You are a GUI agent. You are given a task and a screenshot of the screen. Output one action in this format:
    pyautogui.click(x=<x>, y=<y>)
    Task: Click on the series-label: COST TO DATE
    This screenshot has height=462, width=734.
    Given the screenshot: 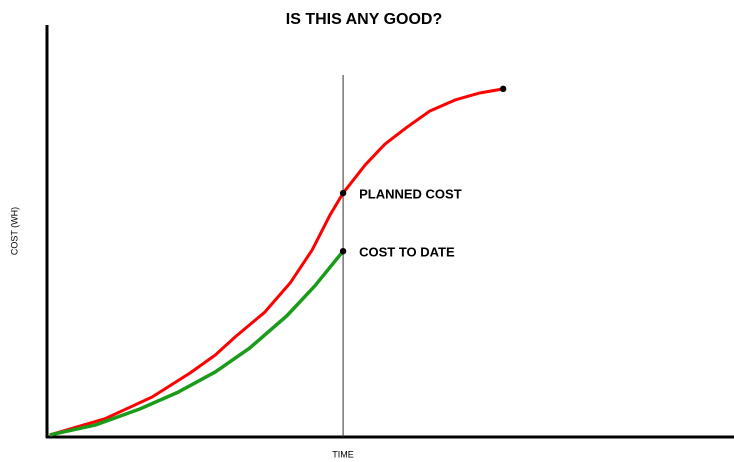 What is the action you would take?
    pyautogui.click(x=407, y=252)
    